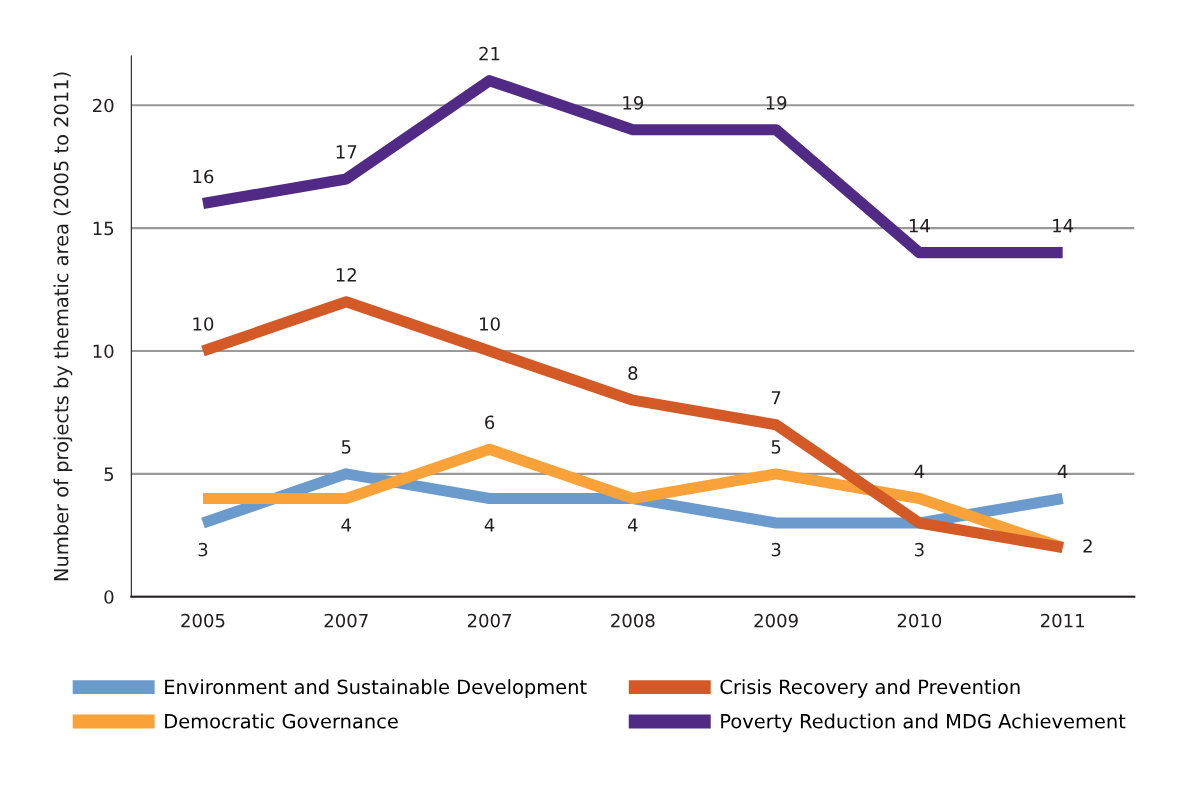 This screenshot has height=801, width=1194. Describe the element at coordinates (103, 105) in the screenshot. I see `y-tick-label: 20` at that location.